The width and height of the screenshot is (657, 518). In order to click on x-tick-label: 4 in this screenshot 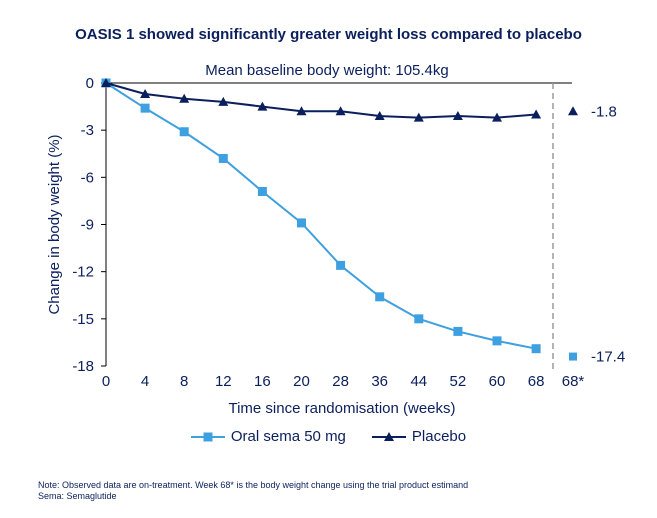, I will do `click(145, 381)`.